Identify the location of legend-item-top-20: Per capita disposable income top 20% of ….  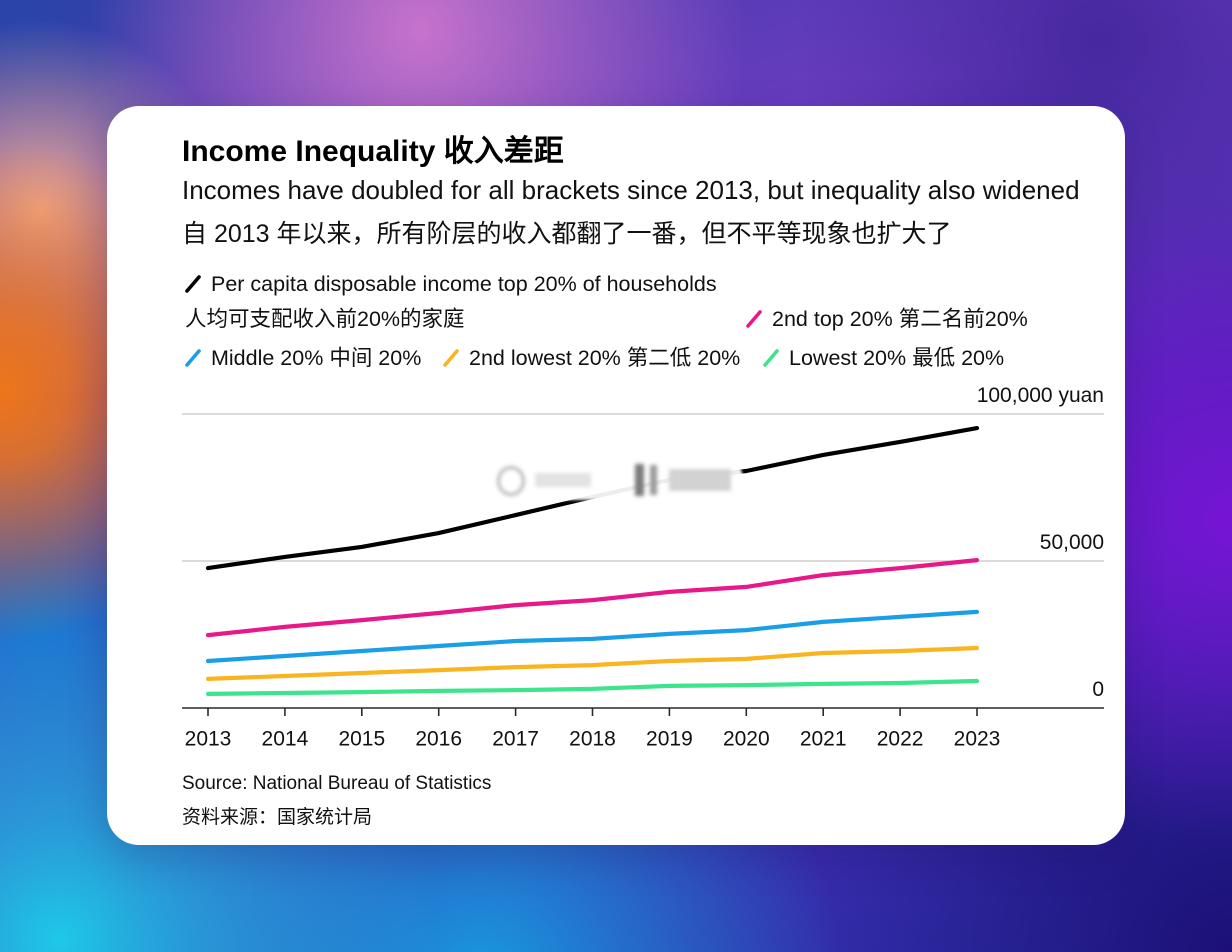
(450, 284).